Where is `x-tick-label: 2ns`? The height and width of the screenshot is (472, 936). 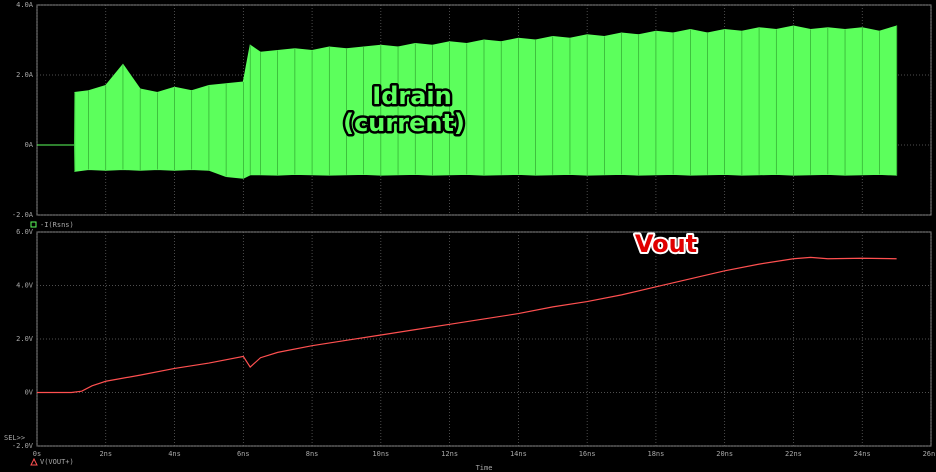 x-tick-label: 2ns is located at coordinates (105, 454).